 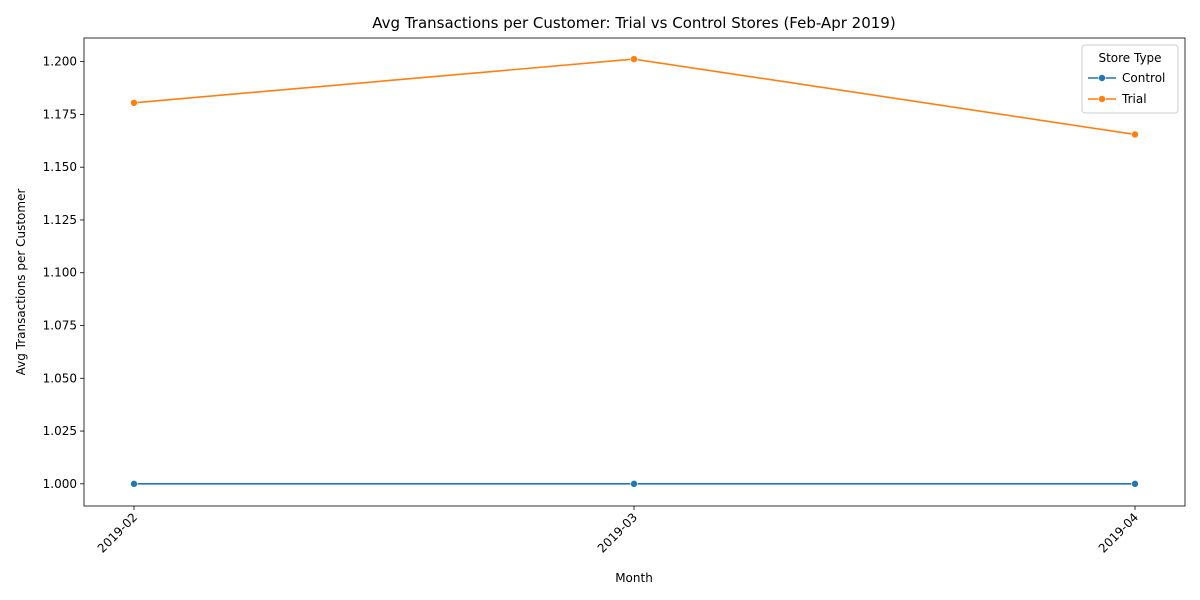 I want to click on x-tick-label: 2019-03, so click(x=617, y=532).